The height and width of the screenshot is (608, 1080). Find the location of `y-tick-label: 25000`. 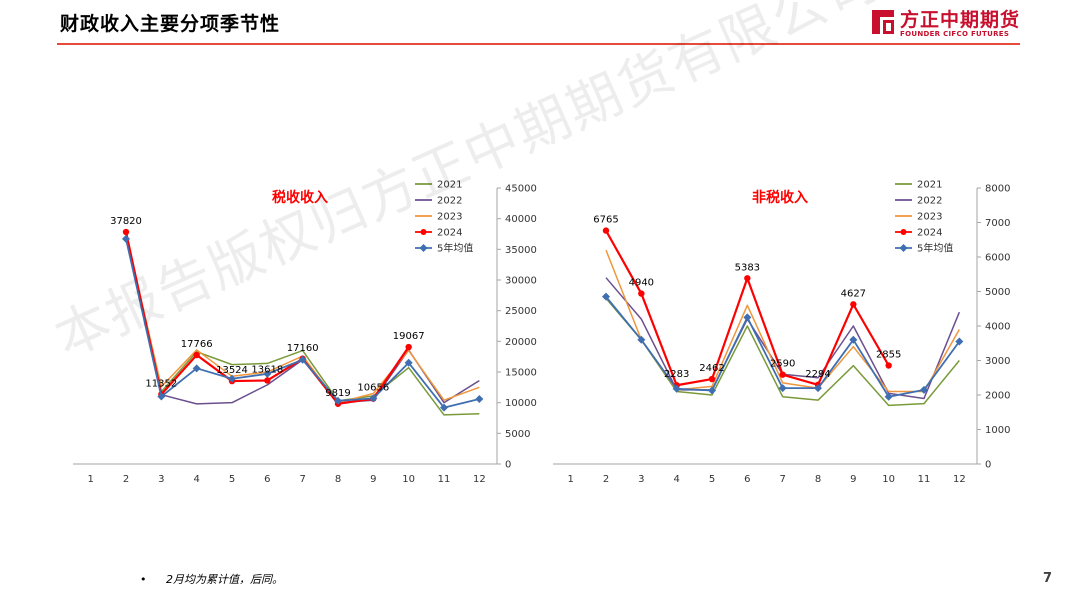

y-tick-label: 25000 is located at coordinates (521, 311).